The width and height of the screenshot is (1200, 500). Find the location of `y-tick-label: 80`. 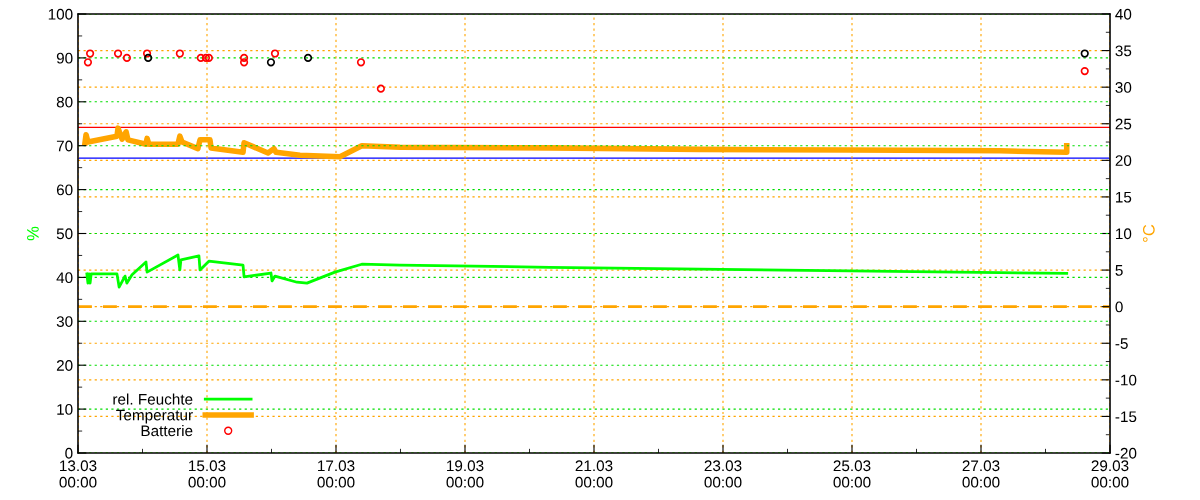

y-tick-label: 80 is located at coordinates (64, 102).